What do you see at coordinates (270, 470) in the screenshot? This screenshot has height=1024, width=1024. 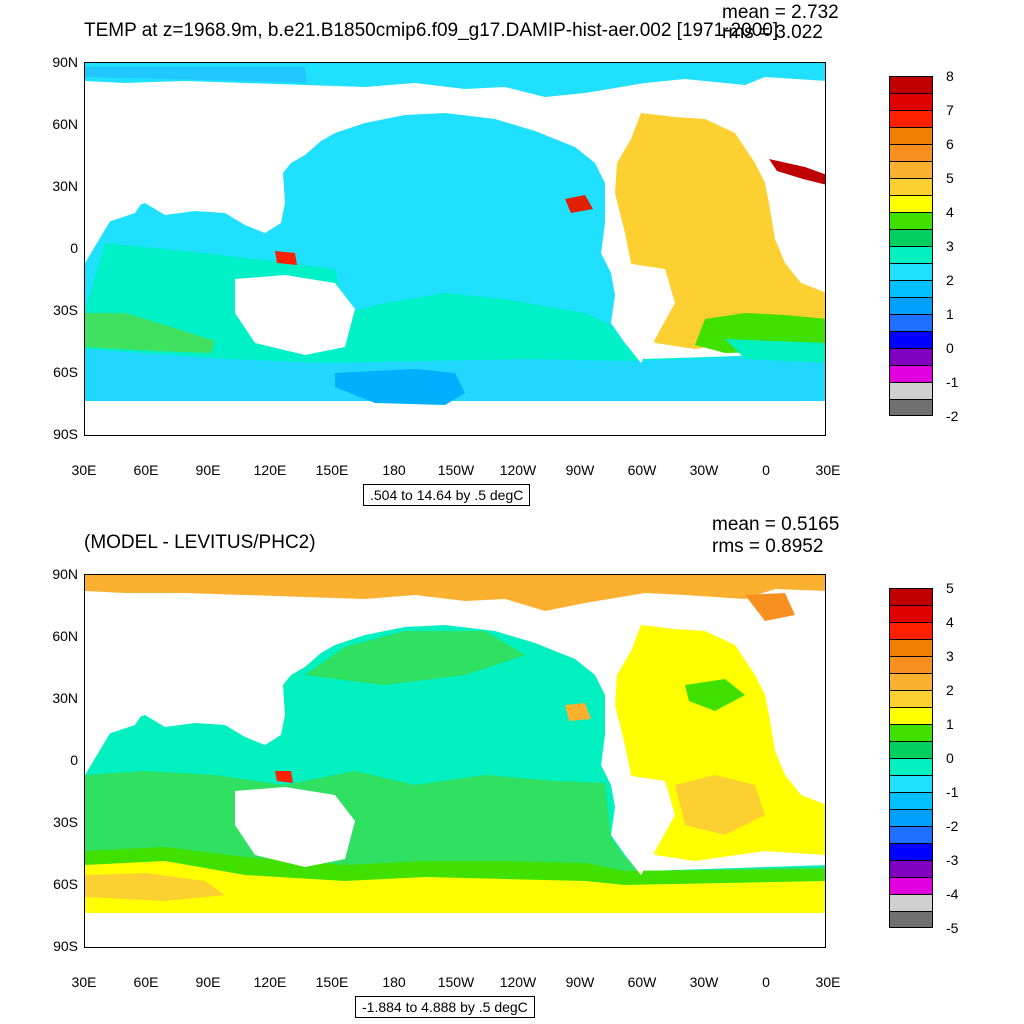 I see `top-lon-120e: 120E` at bounding box center [270, 470].